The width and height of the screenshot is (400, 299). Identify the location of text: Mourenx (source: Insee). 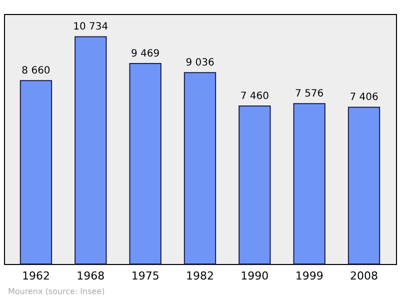
(56, 291).